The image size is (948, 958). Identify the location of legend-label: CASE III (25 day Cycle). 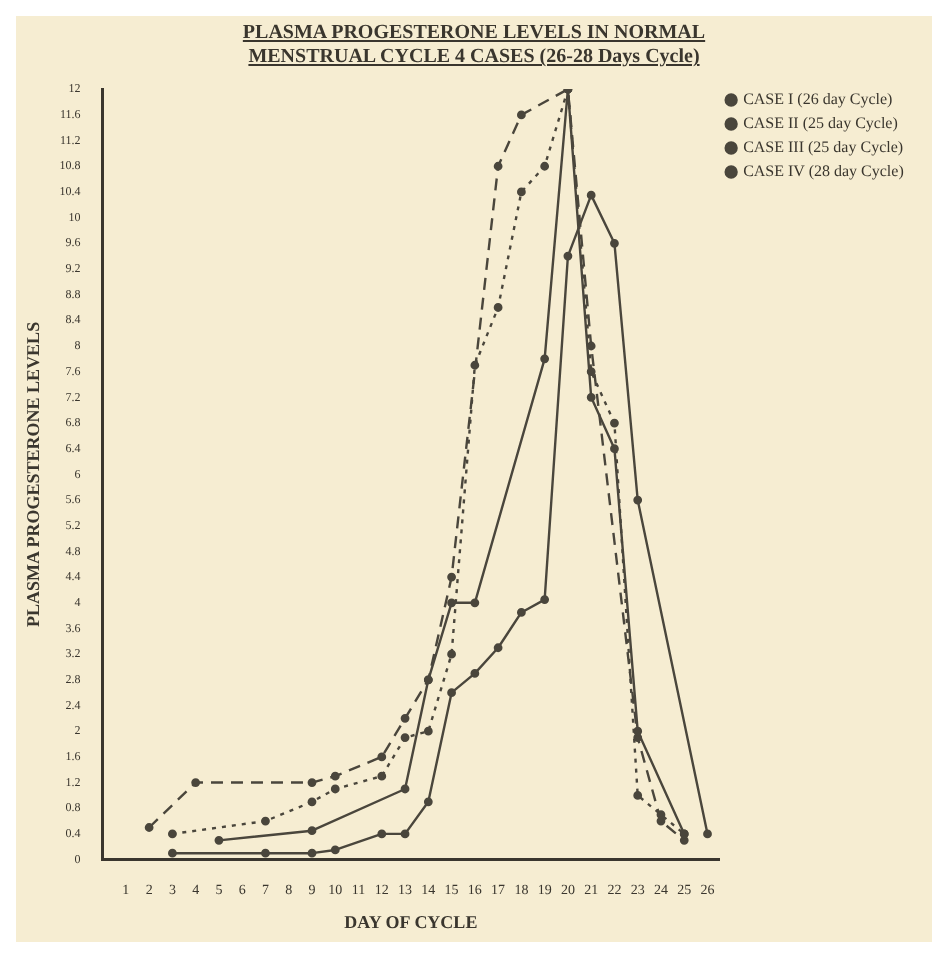
(823, 147).